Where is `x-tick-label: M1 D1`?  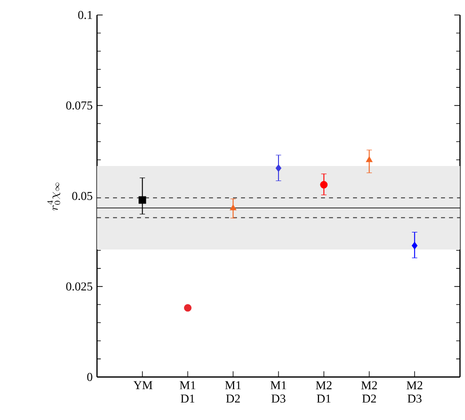
x-tick-label: M1 D1 is located at coordinates (188, 392).